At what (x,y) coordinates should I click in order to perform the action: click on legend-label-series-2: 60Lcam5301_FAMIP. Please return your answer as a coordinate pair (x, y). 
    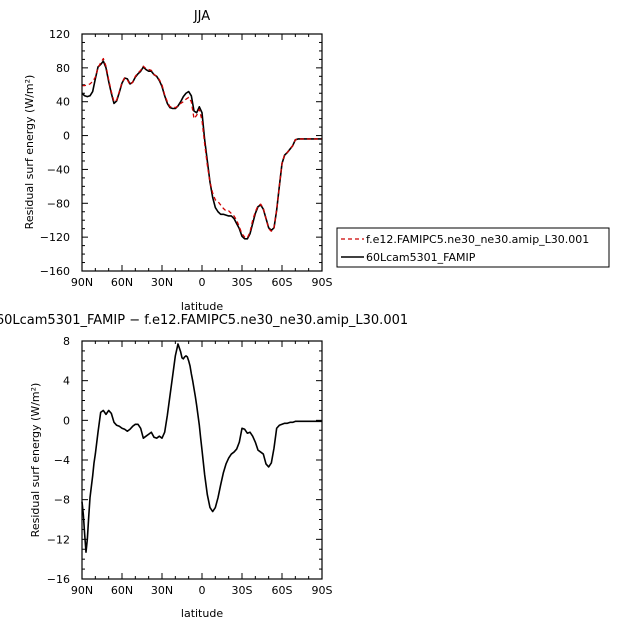
    Looking at the image, I should click on (421, 257).